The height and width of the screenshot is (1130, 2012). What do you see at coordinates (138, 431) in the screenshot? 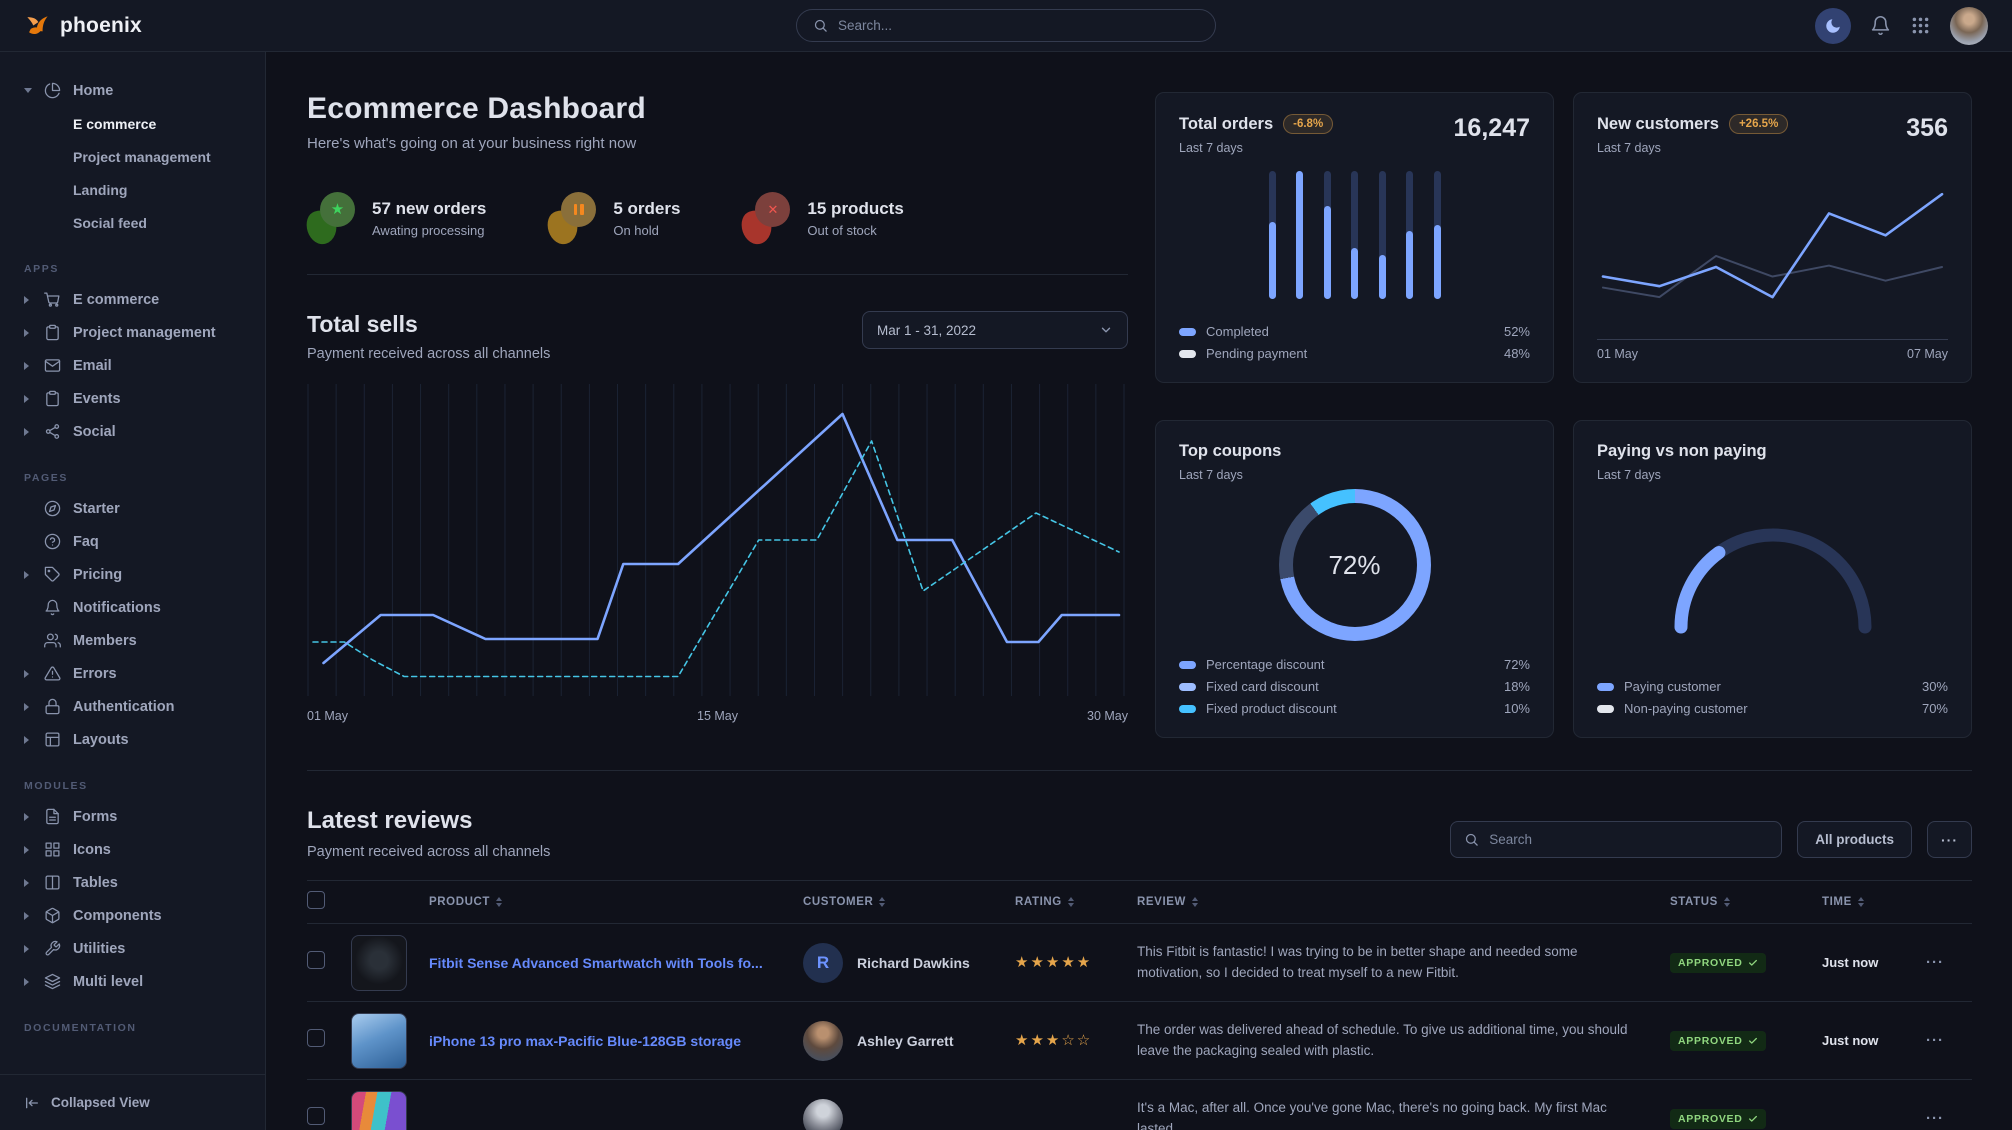
I see `sidebar-item-social: Social` at bounding box center [138, 431].